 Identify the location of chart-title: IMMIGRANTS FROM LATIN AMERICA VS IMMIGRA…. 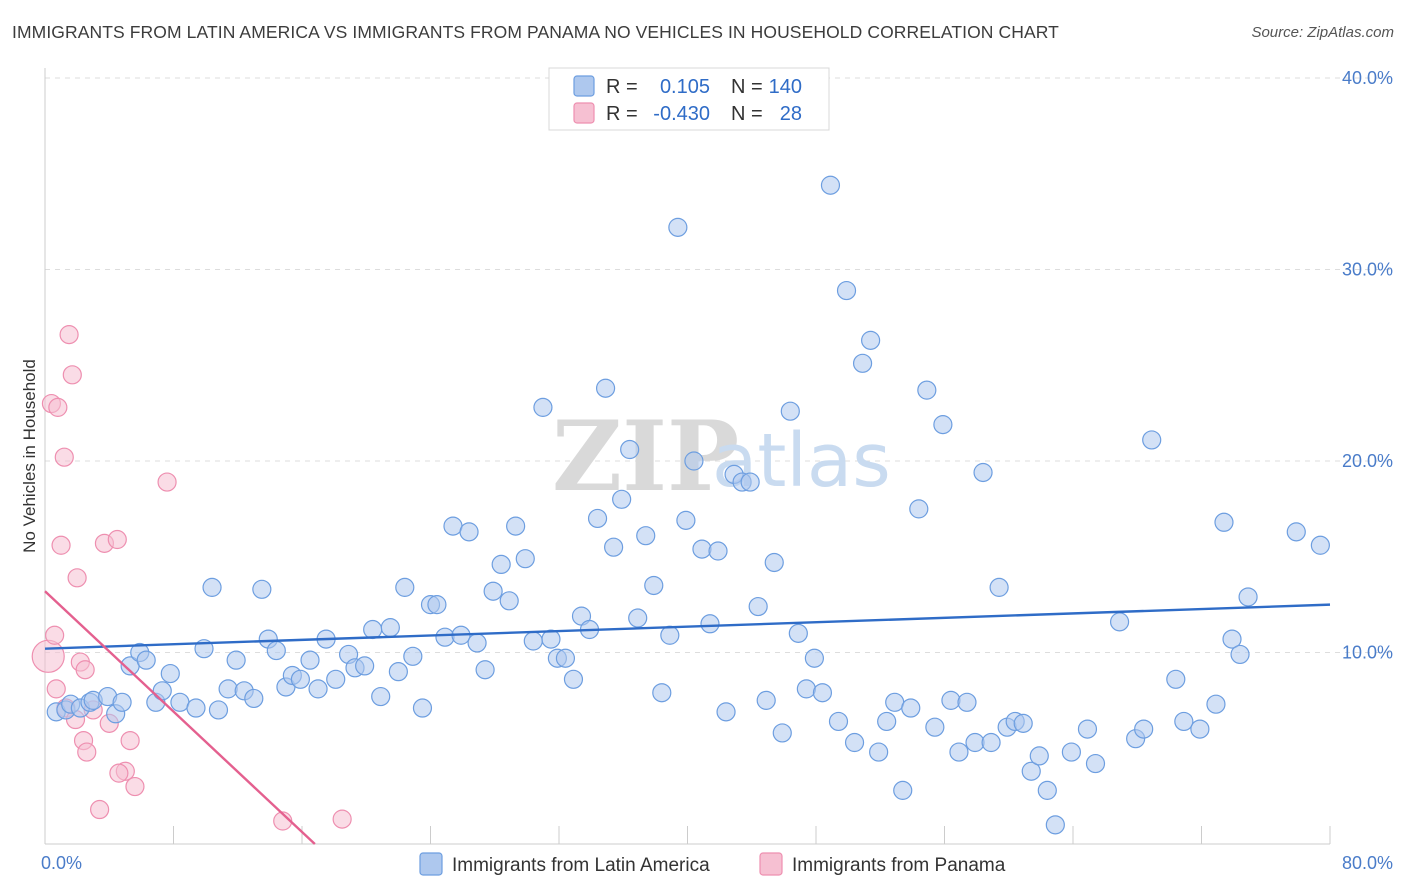
(535, 32).